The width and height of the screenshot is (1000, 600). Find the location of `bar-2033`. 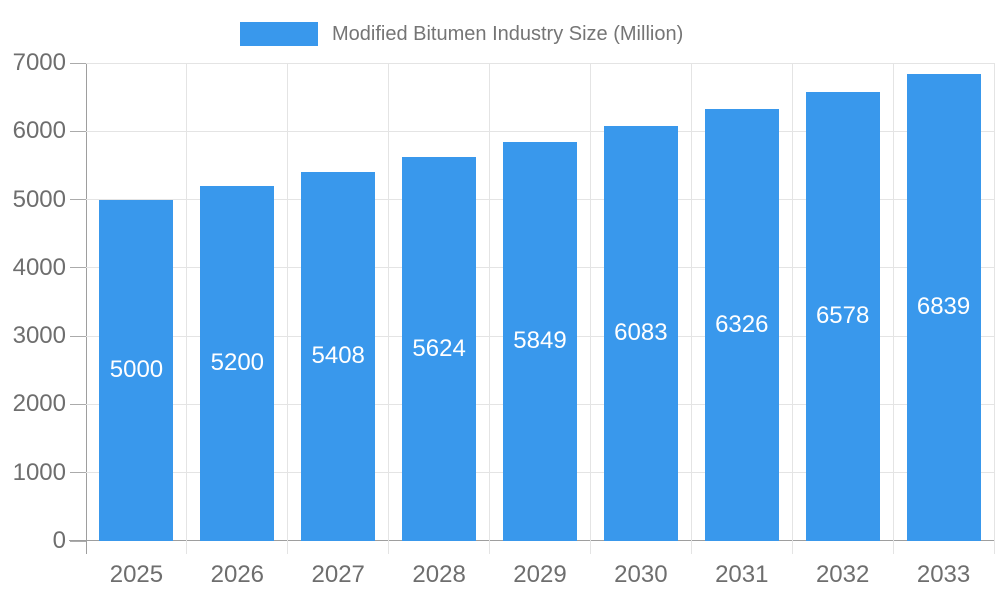

bar-2033 is located at coordinates (943, 307).